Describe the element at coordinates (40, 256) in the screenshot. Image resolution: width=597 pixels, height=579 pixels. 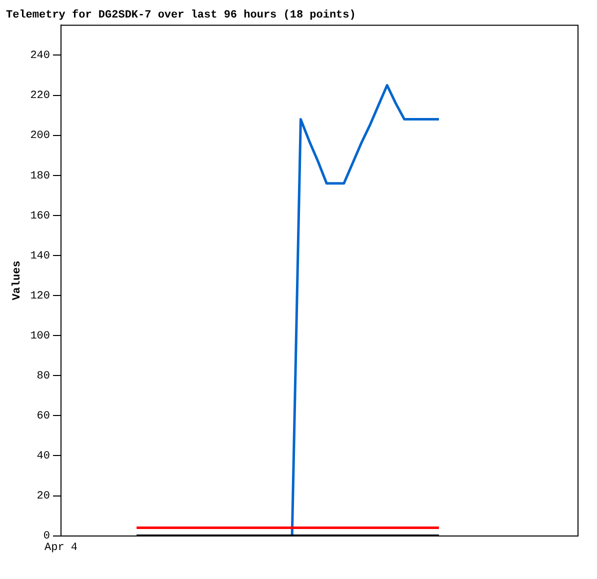
I see `y-tick-label: 140` at that location.